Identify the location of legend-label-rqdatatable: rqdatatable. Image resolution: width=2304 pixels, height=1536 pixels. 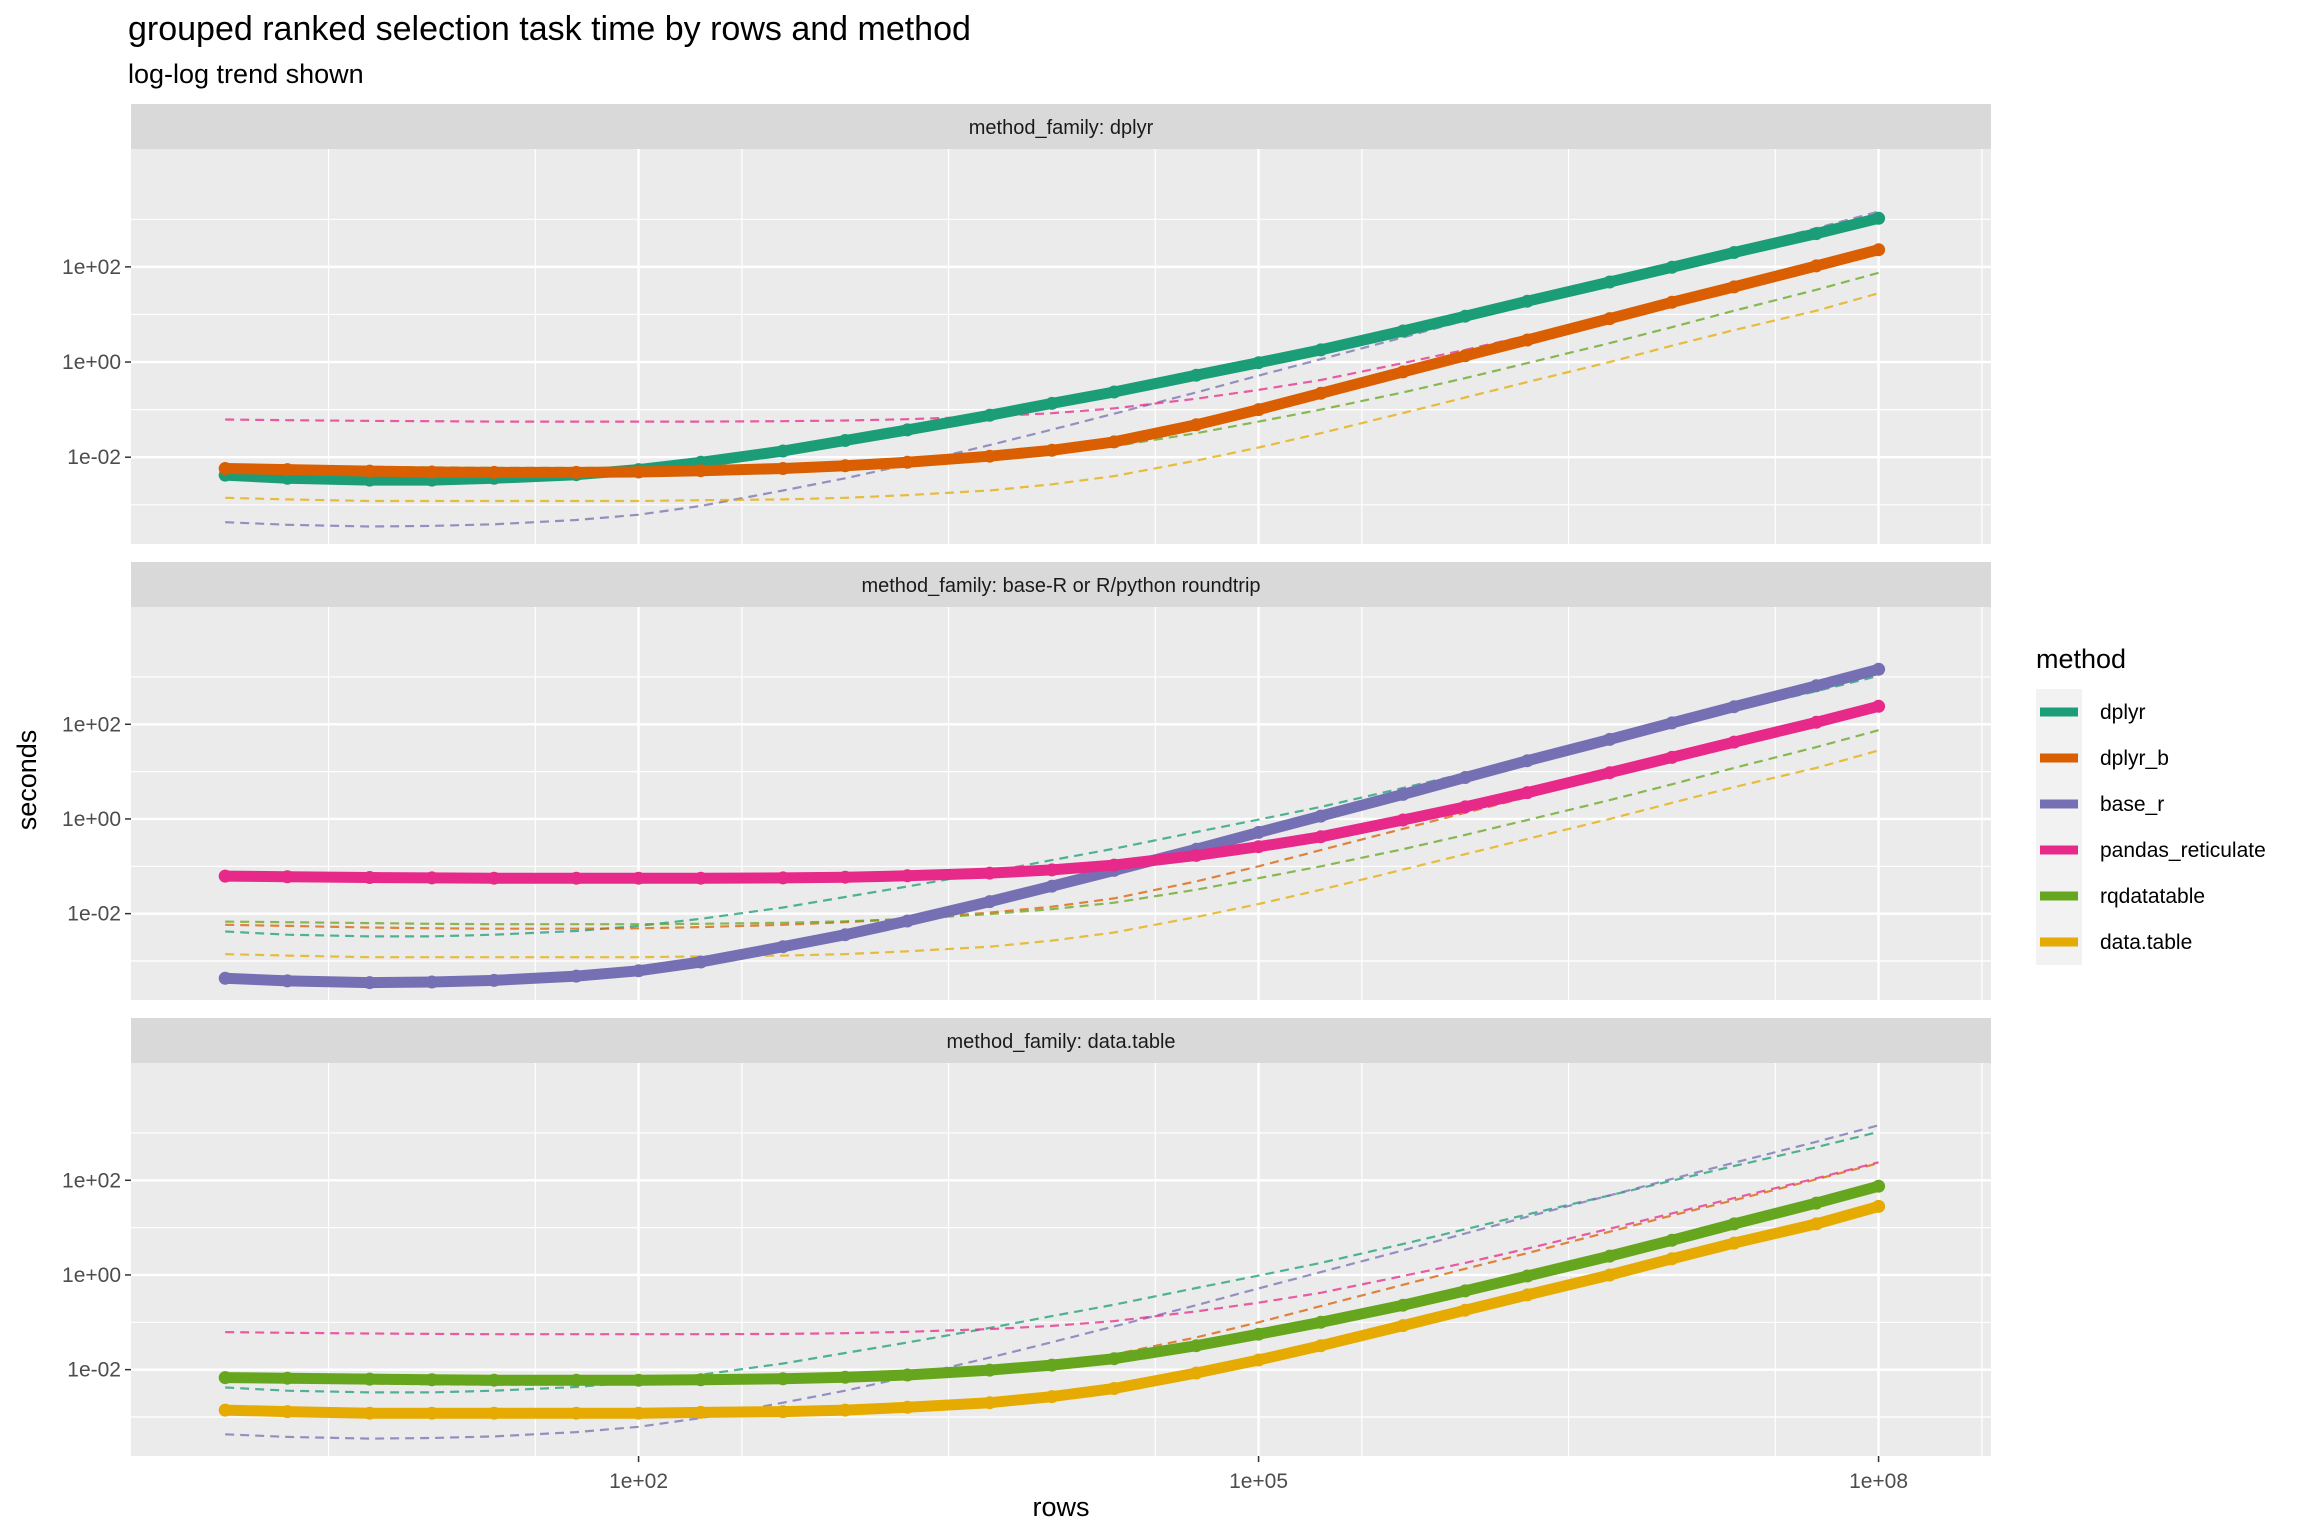
(2152, 896).